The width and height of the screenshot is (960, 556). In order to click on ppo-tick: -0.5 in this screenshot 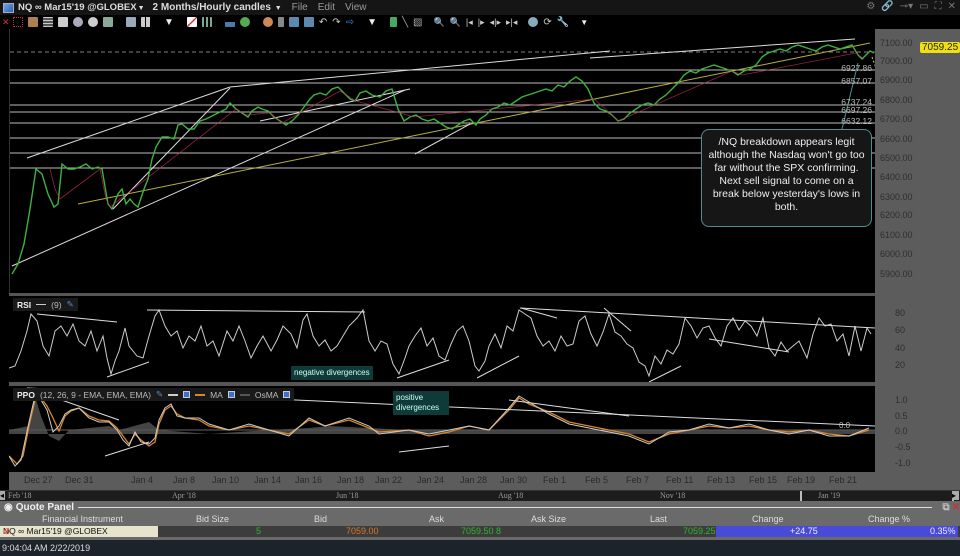, I will do `click(903, 447)`.